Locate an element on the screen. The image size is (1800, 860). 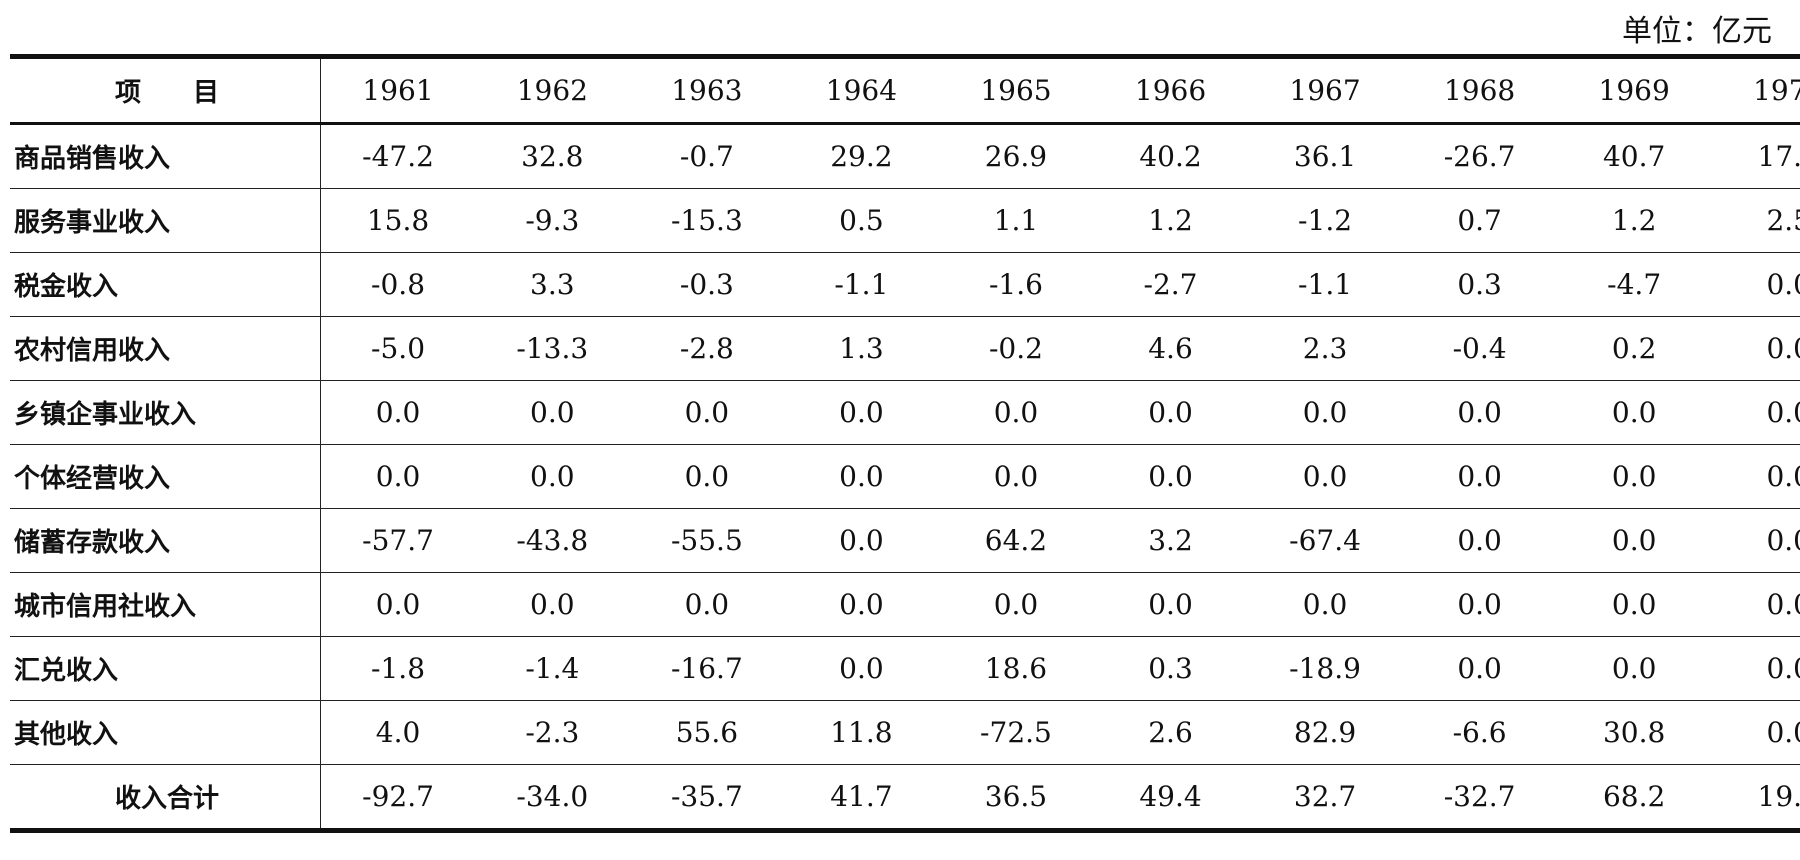
row-label: 收入合计 is located at coordinates (165, 797).